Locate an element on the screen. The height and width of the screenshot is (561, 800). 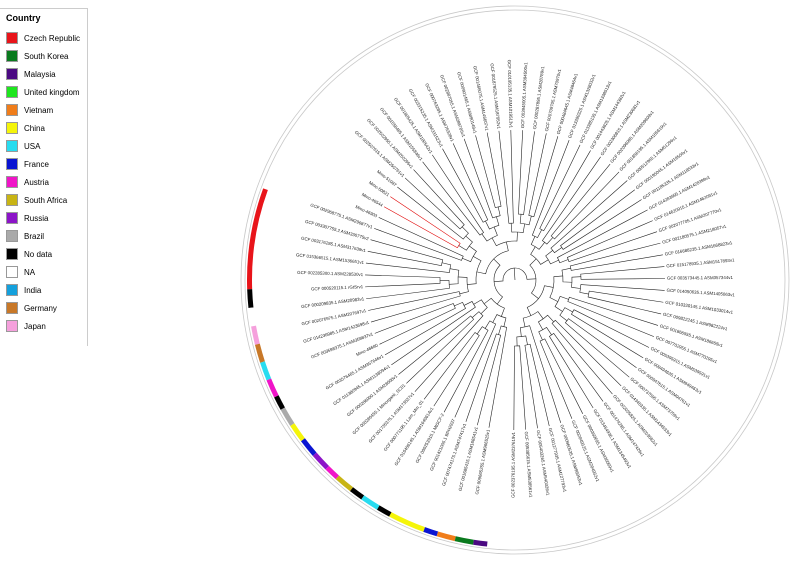
legend-label: Austria is located at coordinates (36, 182).